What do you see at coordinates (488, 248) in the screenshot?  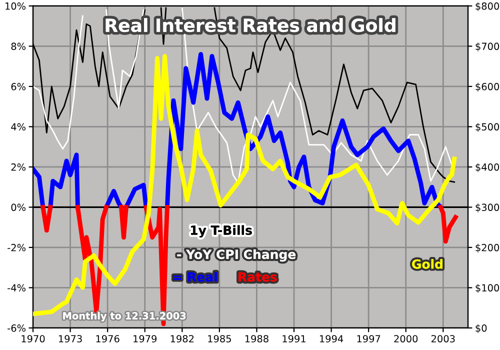 I see `y2-tick-label: $200` at bounding box center [488, 248].